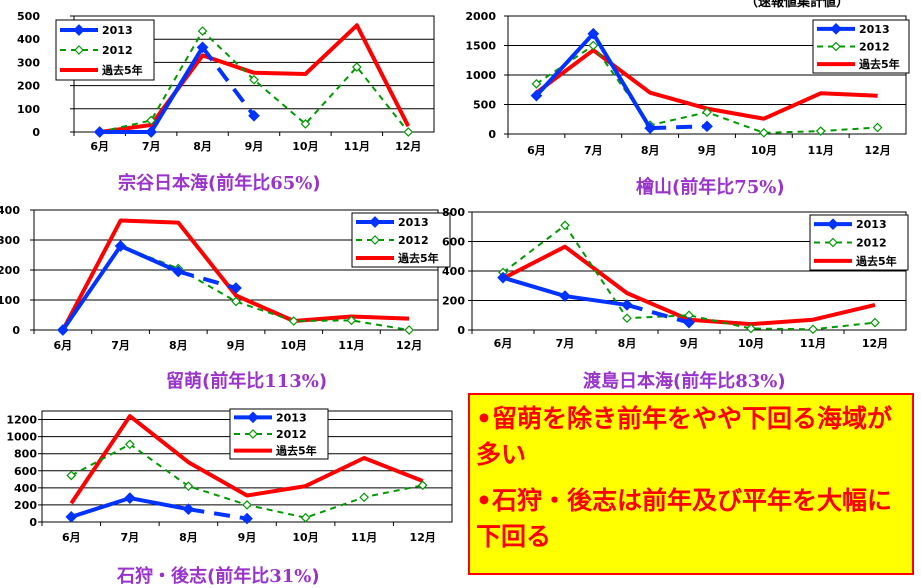  Describe the element at coordinates (215, 381) in the screenshot. I see `caption-rumoi-name: 留萌(前年比` at that location.